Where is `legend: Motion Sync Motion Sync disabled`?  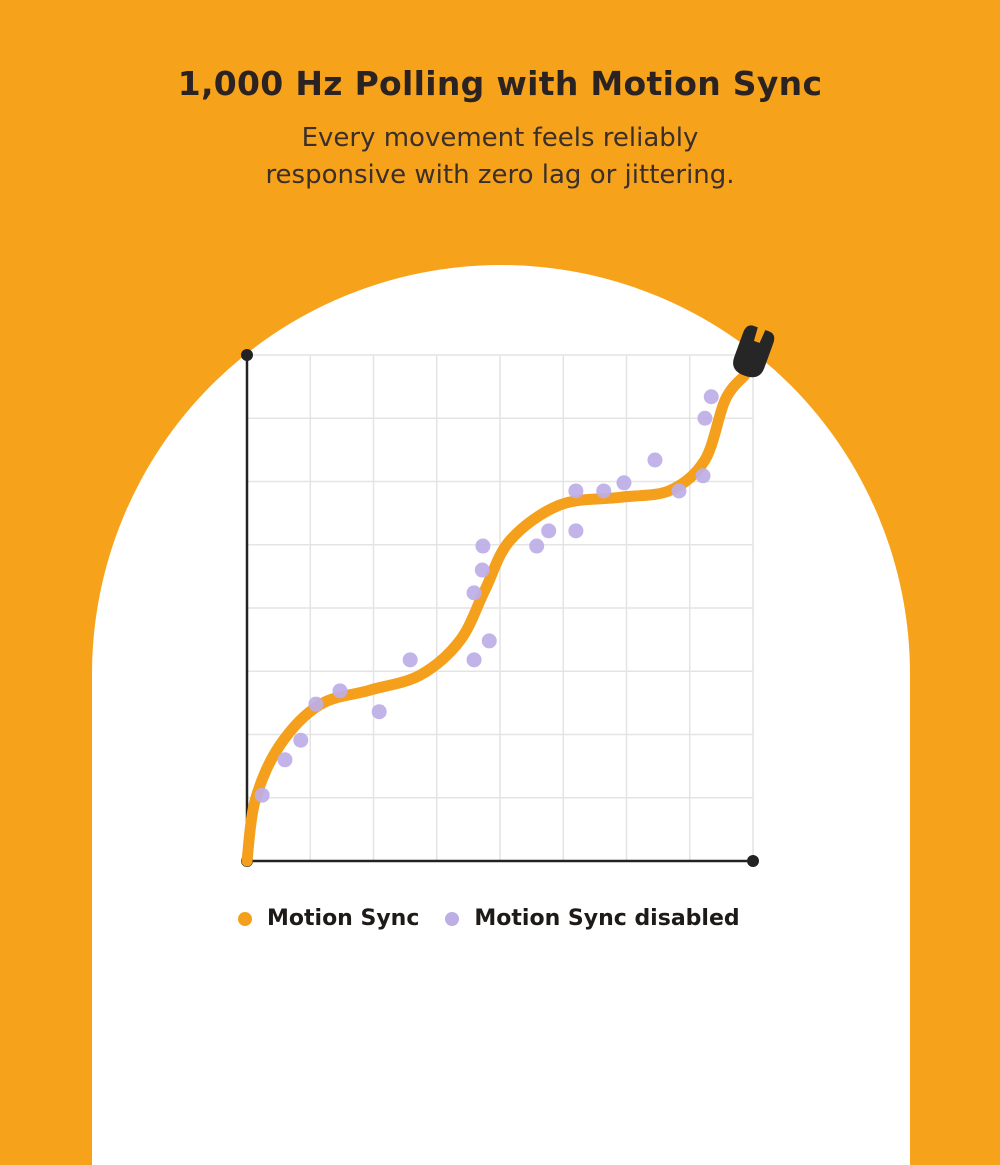
legend: Motion Sync Motion Sync disabled is located at coordinates (502, 918).